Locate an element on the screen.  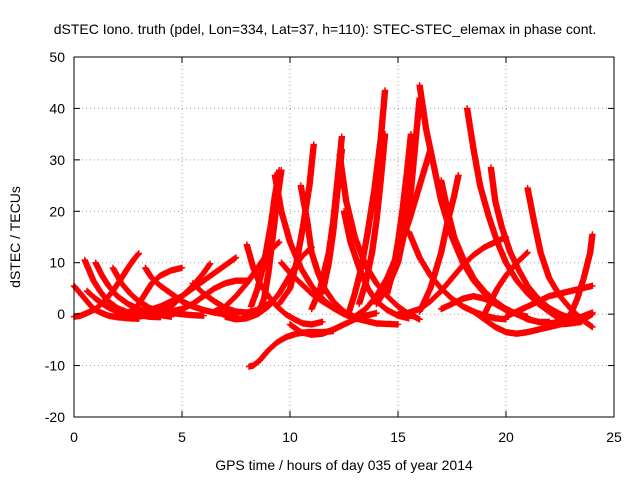
x-tick-label: 5 is located at coordinates (182, 437).